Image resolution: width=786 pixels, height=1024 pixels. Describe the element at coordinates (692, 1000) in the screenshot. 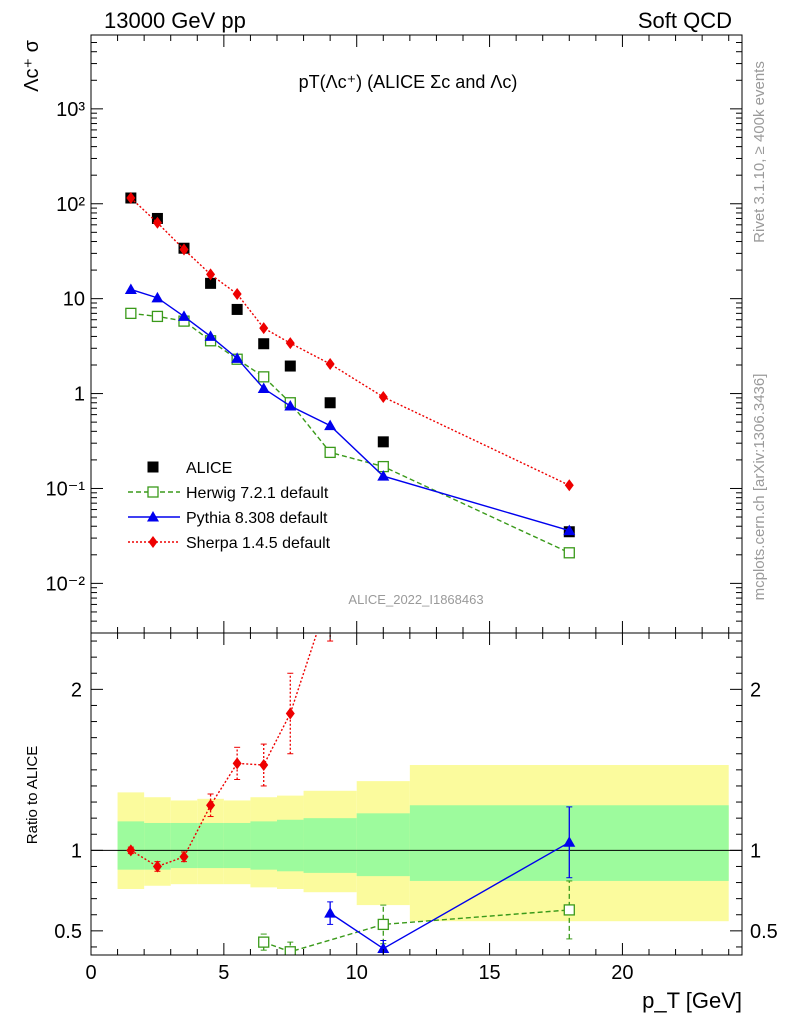

I see `x-axis-label: p_T [GeV]` at that location.